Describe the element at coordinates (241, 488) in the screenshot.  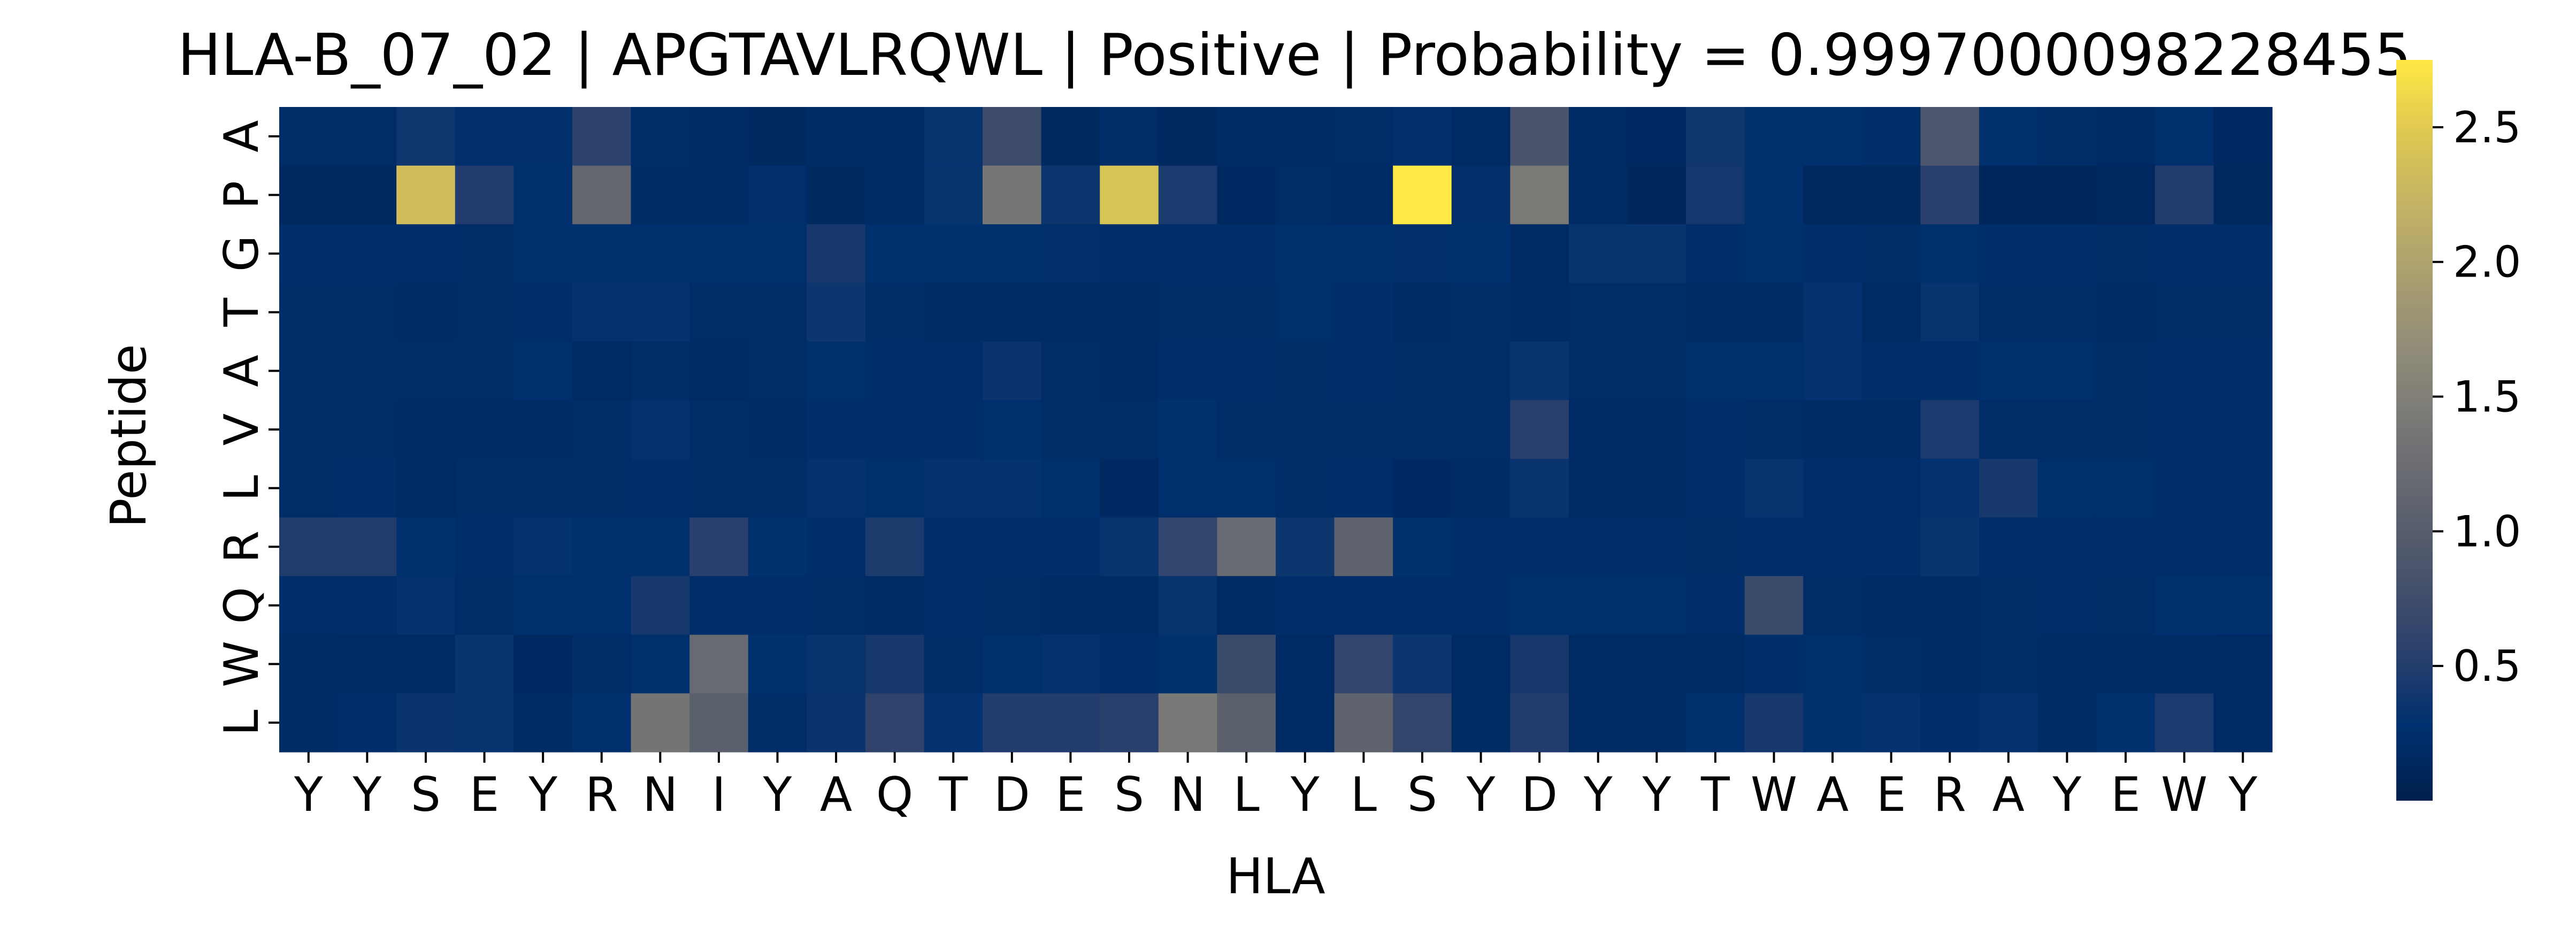
I see `y-tick-label: L` at that location.